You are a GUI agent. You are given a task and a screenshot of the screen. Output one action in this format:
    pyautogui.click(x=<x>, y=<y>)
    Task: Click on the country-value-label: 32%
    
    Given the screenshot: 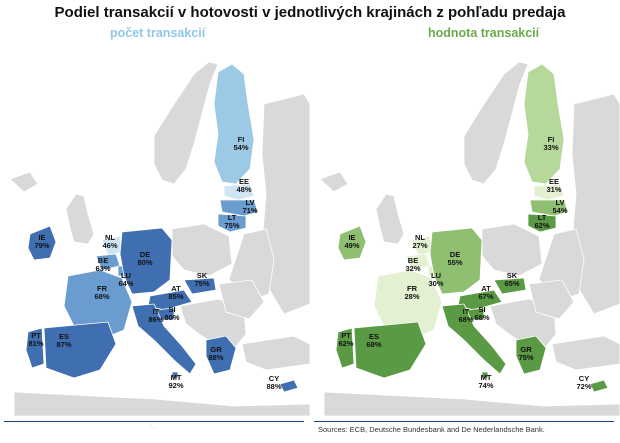 What is the action you would take?
    pyautogui.click(x=412, y=268)
    